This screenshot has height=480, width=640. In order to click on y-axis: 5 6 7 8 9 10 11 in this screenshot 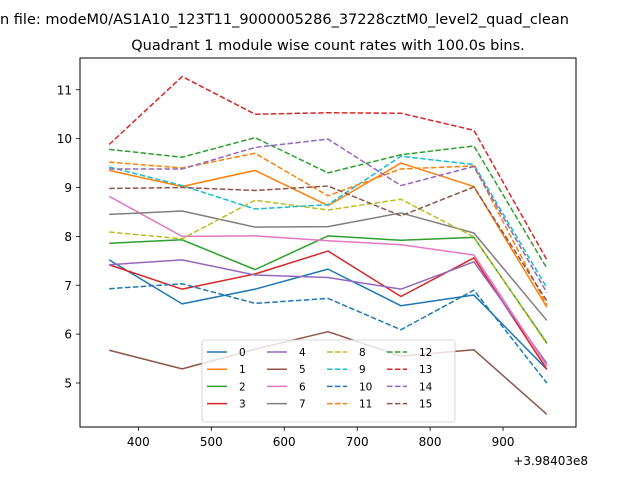, I will do `click(68, 237)`.